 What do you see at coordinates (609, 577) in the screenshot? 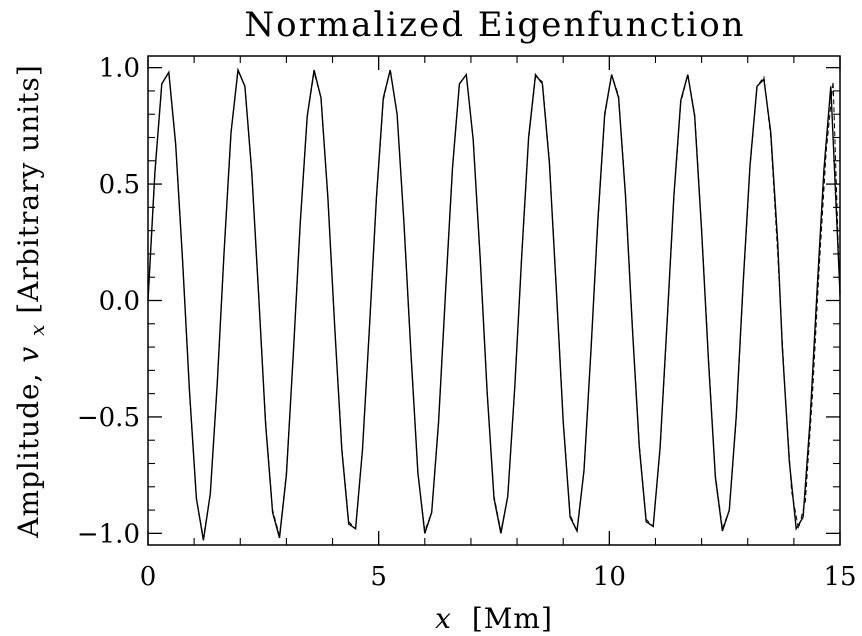
I see `x-tick-label: 10` at bounding box center [609, 577].